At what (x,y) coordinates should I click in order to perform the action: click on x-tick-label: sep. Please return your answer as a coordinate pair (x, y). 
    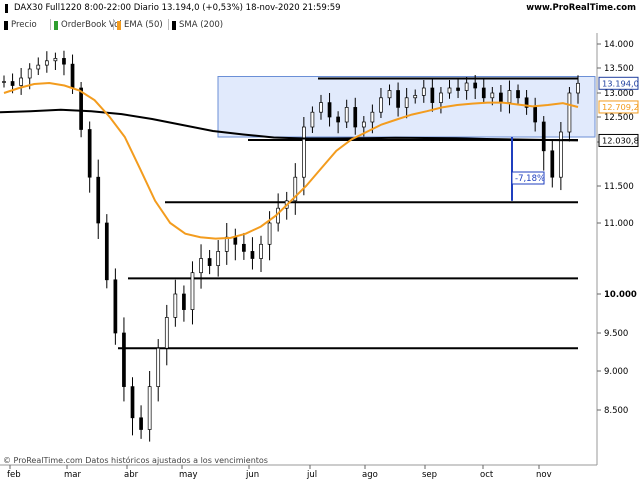
    Looking at the image, I should click on (429, 475).